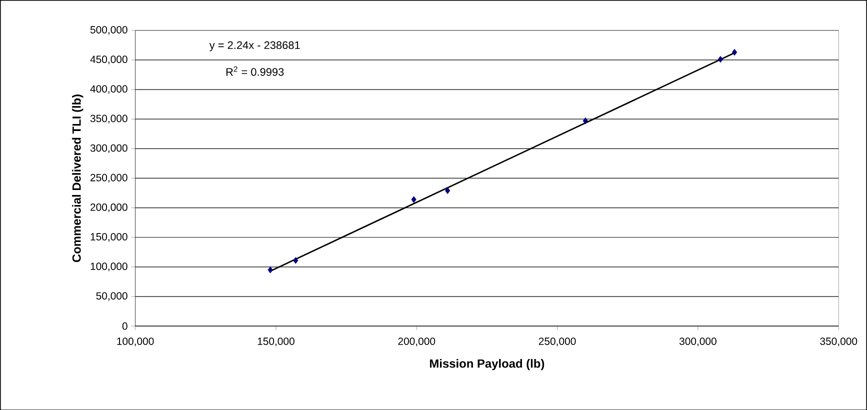 The image size is (867, 410). Describe the element at coordinates (109, 237) in the screenshot. I see `y-tick-label: 150,000` at that location.